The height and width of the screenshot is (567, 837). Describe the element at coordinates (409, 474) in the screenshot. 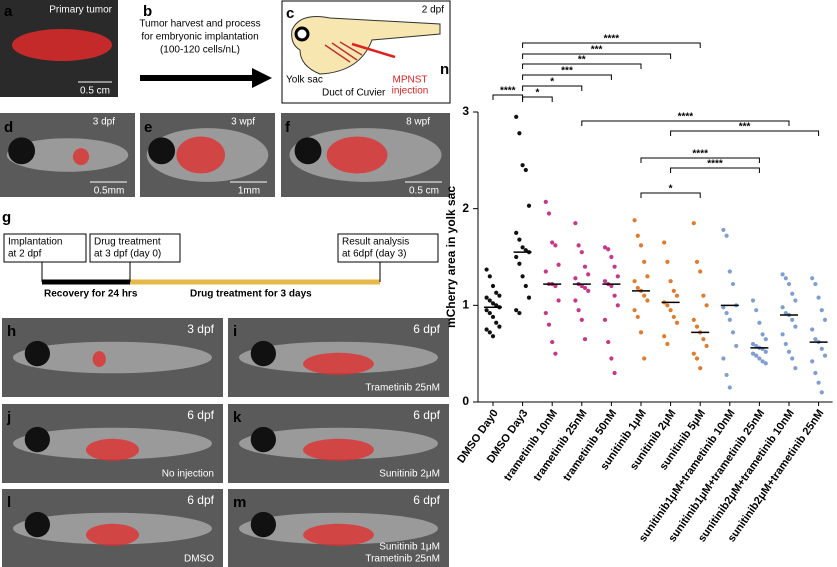

I see `note: Sunitinib 2μM` at that location.